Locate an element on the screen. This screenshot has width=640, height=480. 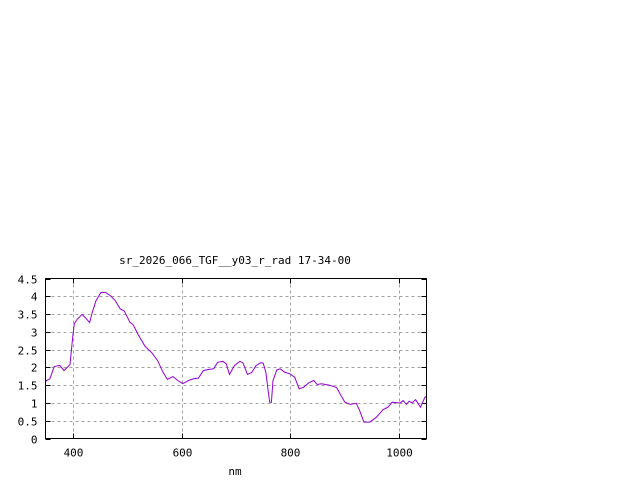
y-tick-label: 2 is located at coordinates (34, 368).